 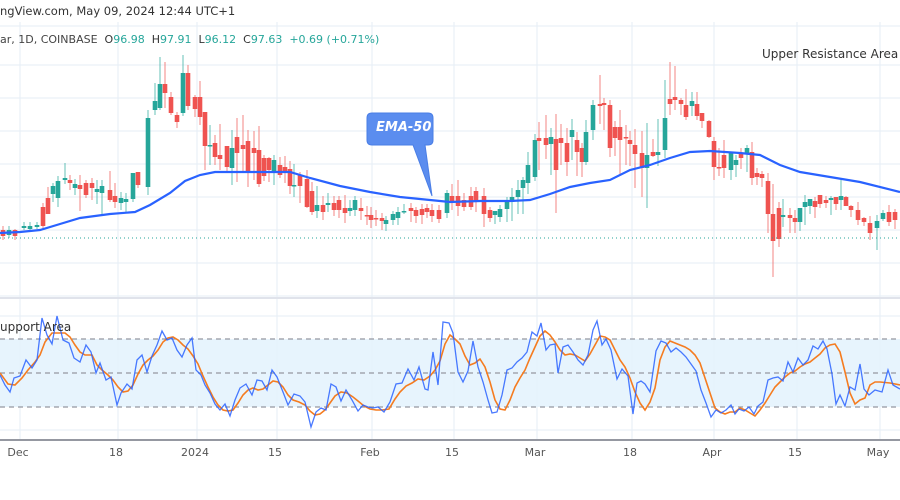 I want to click on ema-50-callout-label: EMA-50, so click(x=404, y=127).